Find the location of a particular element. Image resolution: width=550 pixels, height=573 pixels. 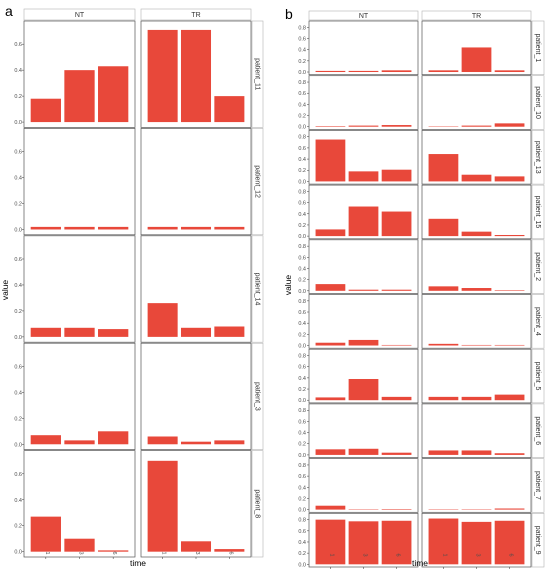

x-tick-label: 3 is located at coordinates (197, 552).